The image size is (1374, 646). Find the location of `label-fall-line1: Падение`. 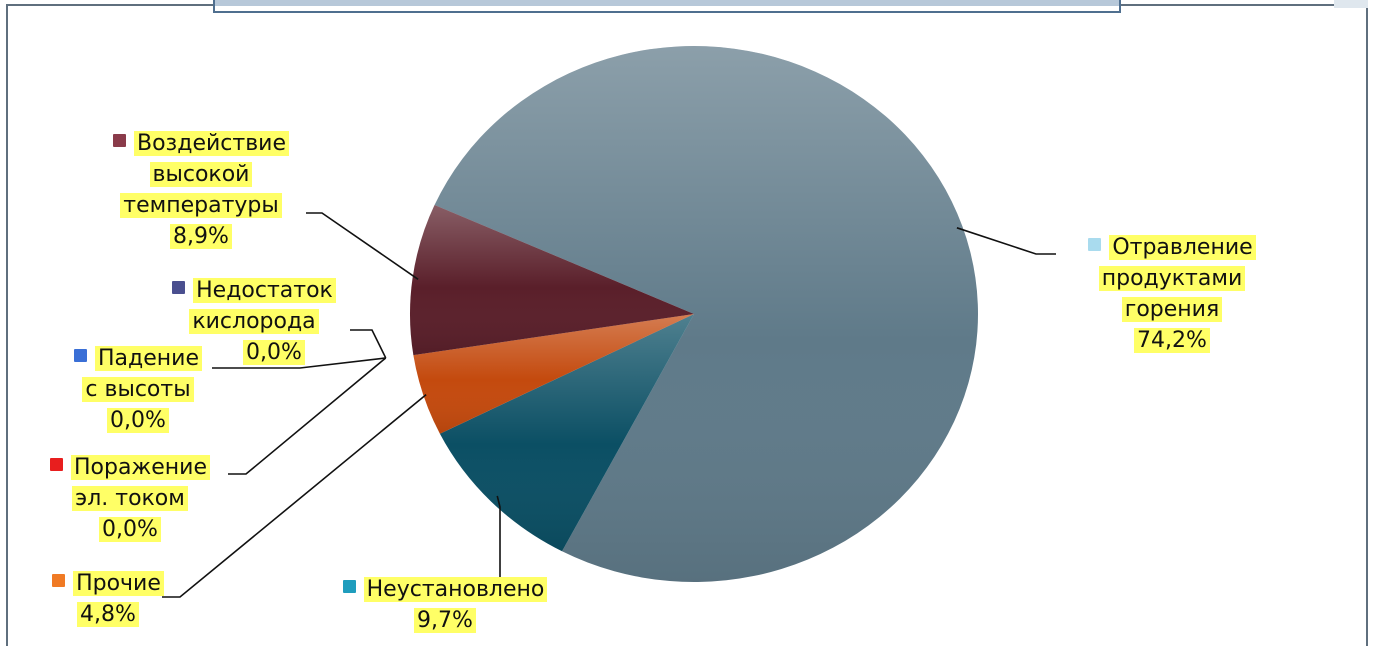

label-fall-line1: Падение is located at coordinates (148, 358).